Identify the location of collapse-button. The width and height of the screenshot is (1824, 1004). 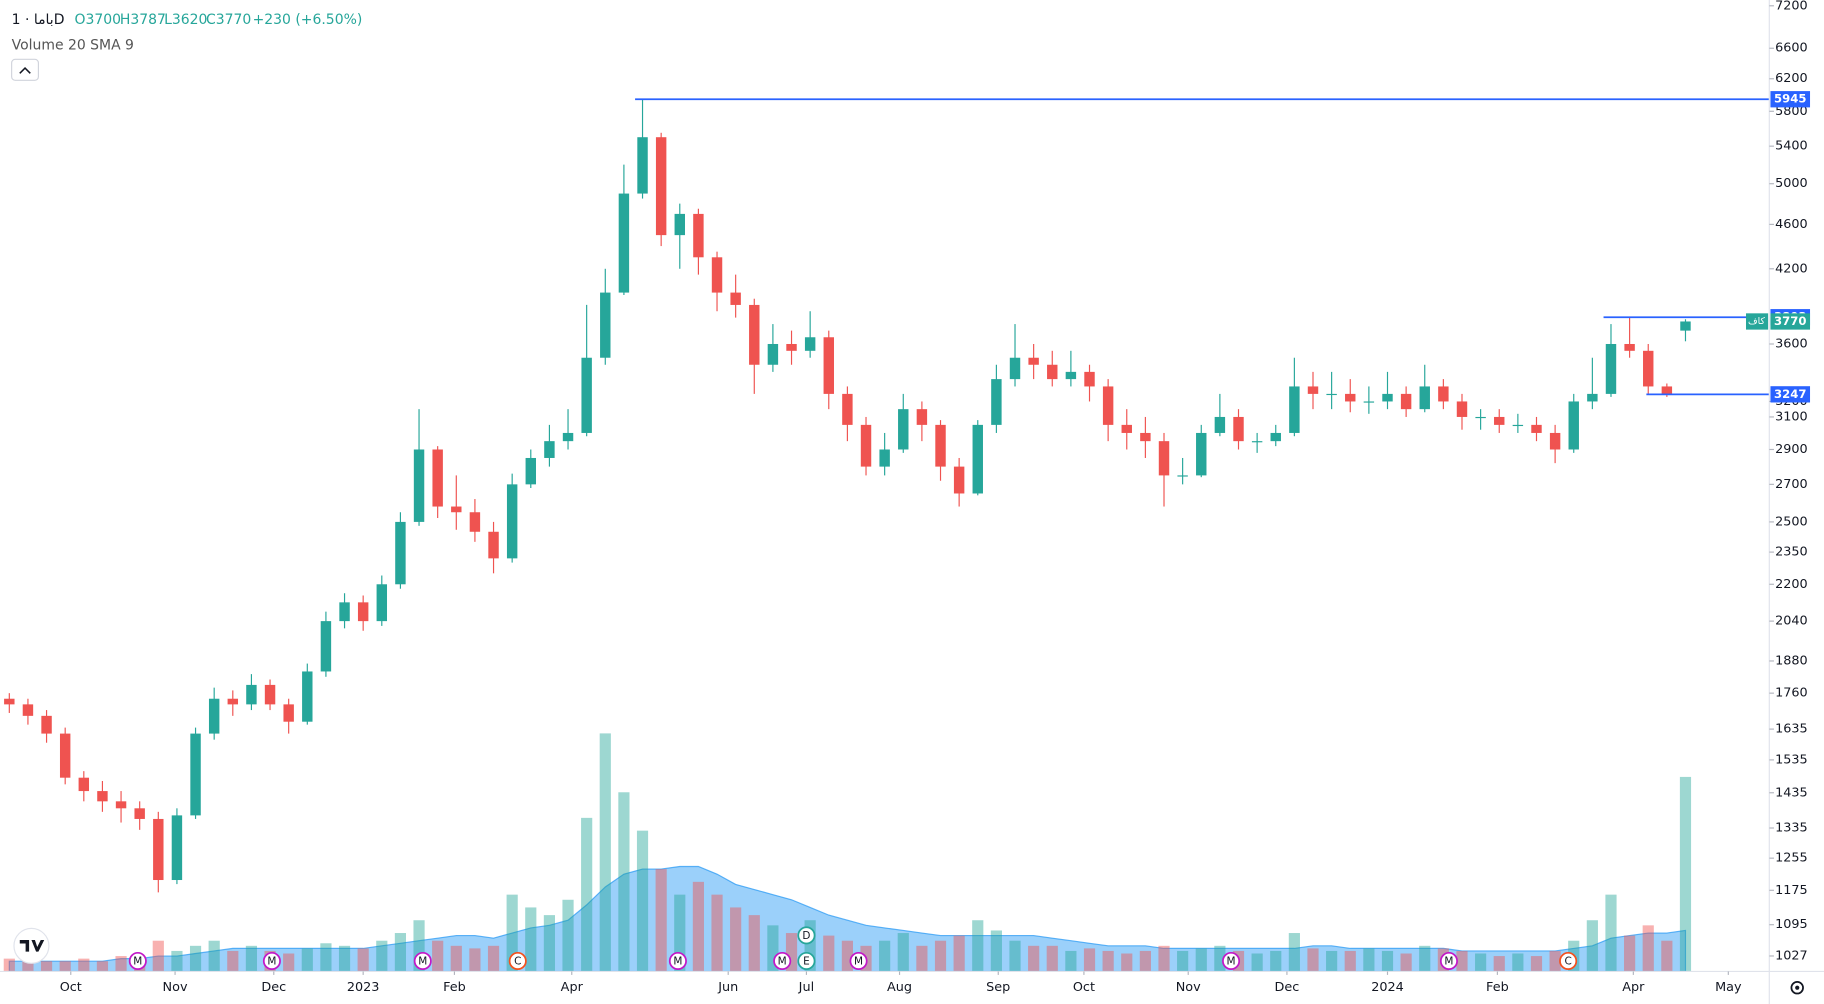
(25, 69).